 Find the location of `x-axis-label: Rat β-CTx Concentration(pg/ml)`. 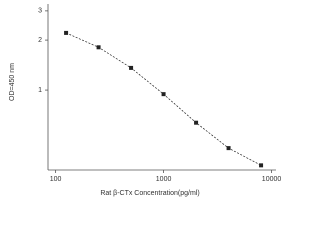

x-axis-label: Rat β-CTx Concentration(pg/ml) is located at coordinates (149, 193).